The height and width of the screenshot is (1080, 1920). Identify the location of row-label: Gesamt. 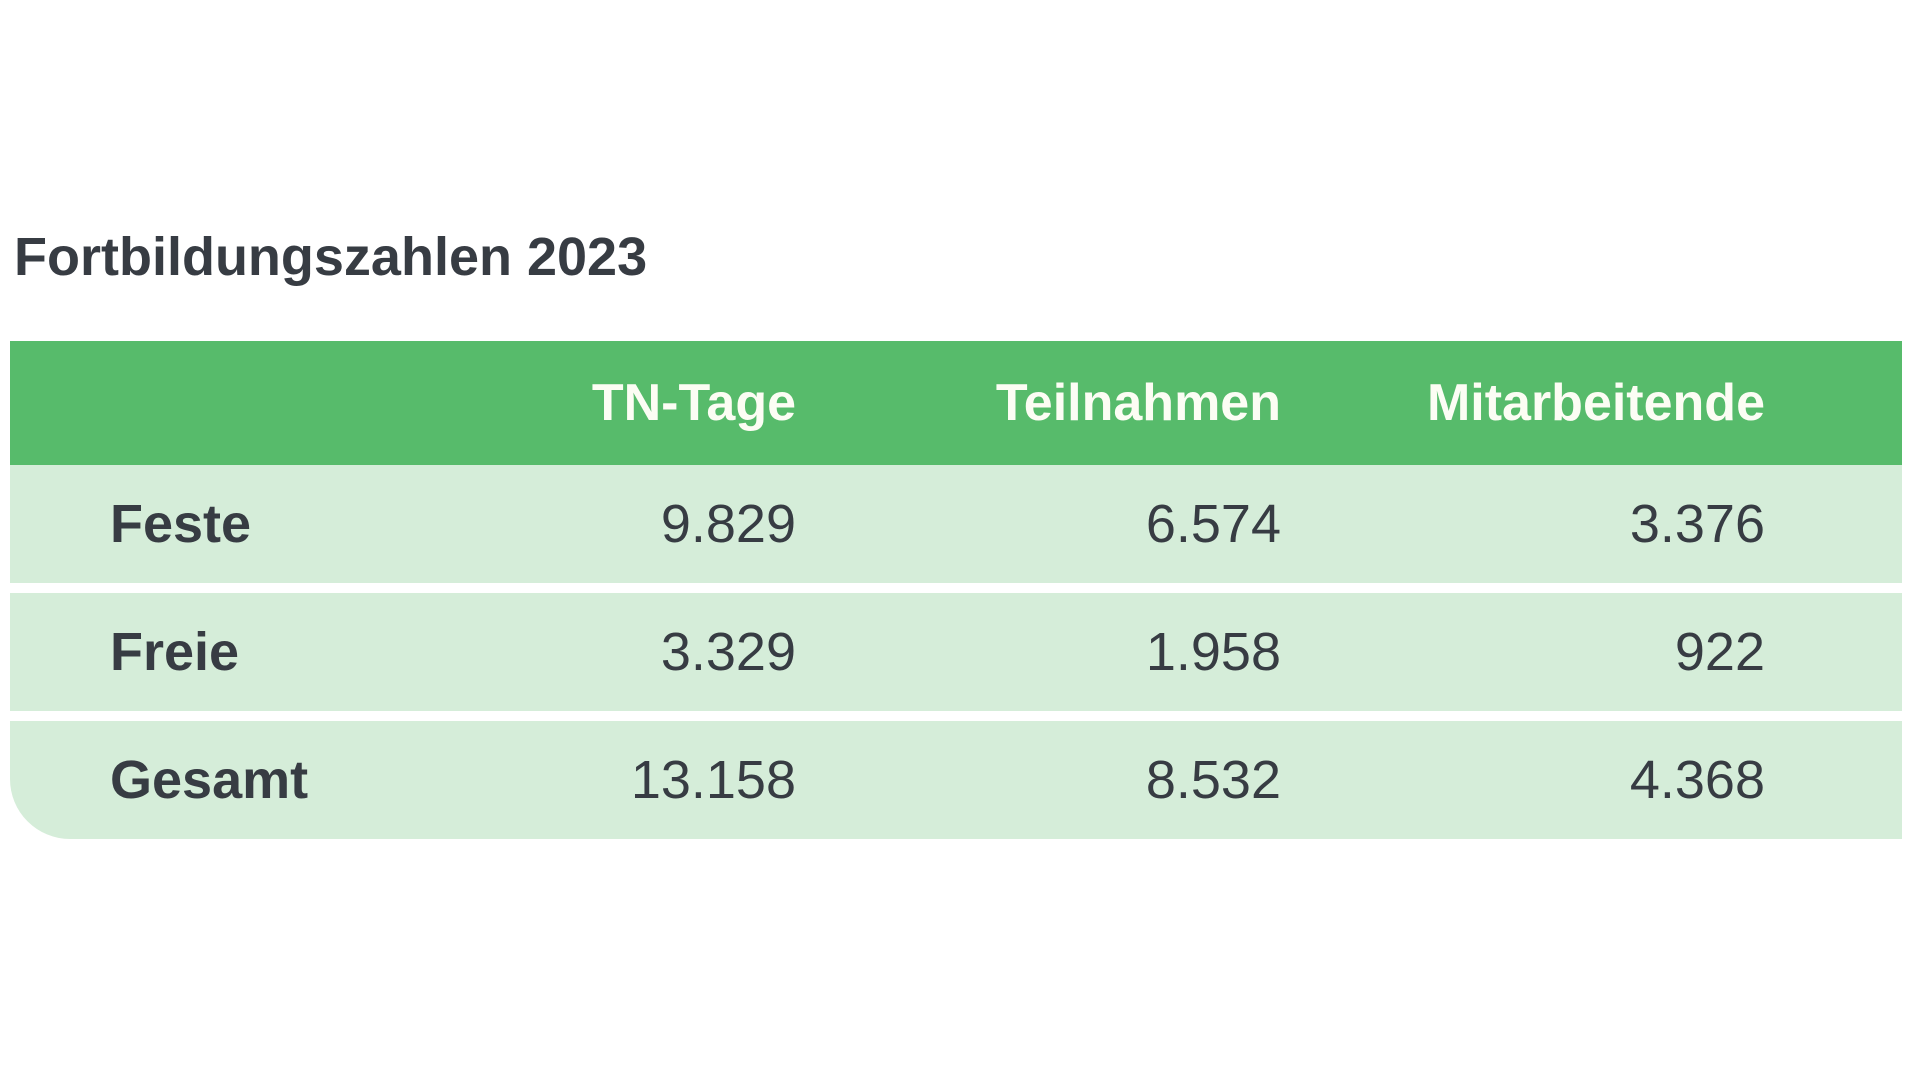
(209, 780).